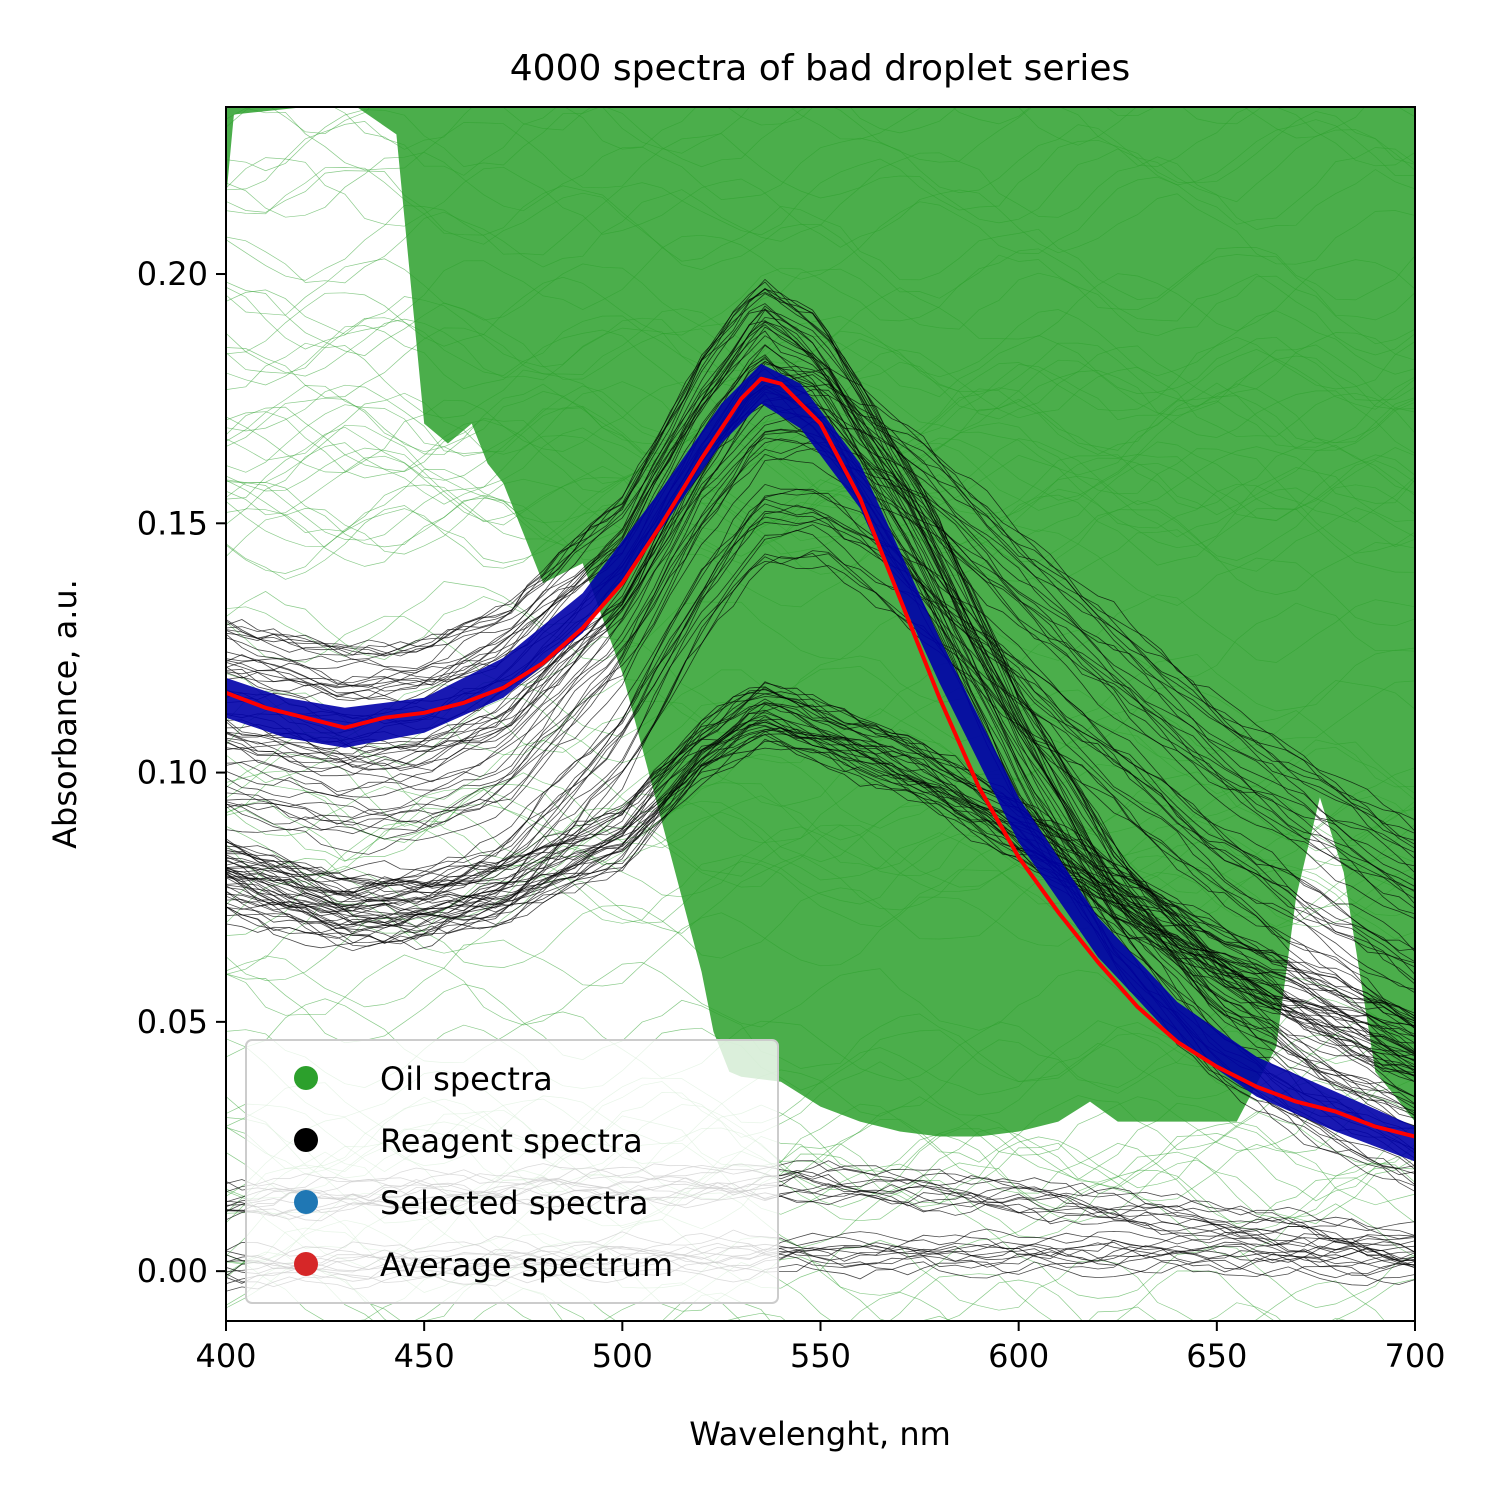 This screenshot has width=1500, height=1504. I want to click on x-tick-label: 600, so click(1018, 1356).